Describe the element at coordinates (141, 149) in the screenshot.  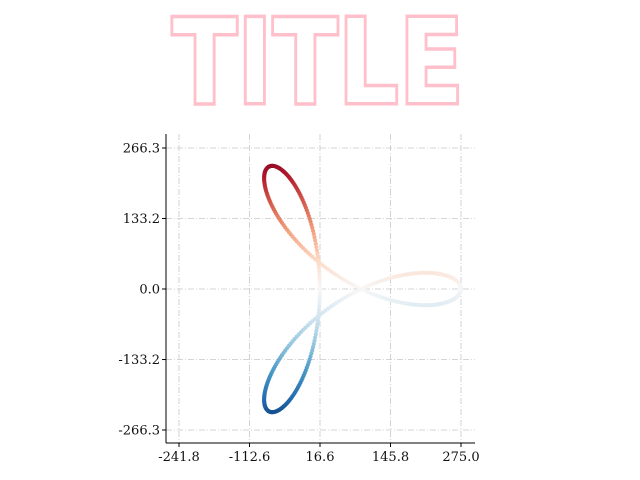
I see `y-tick-label: 266.3` at that location.